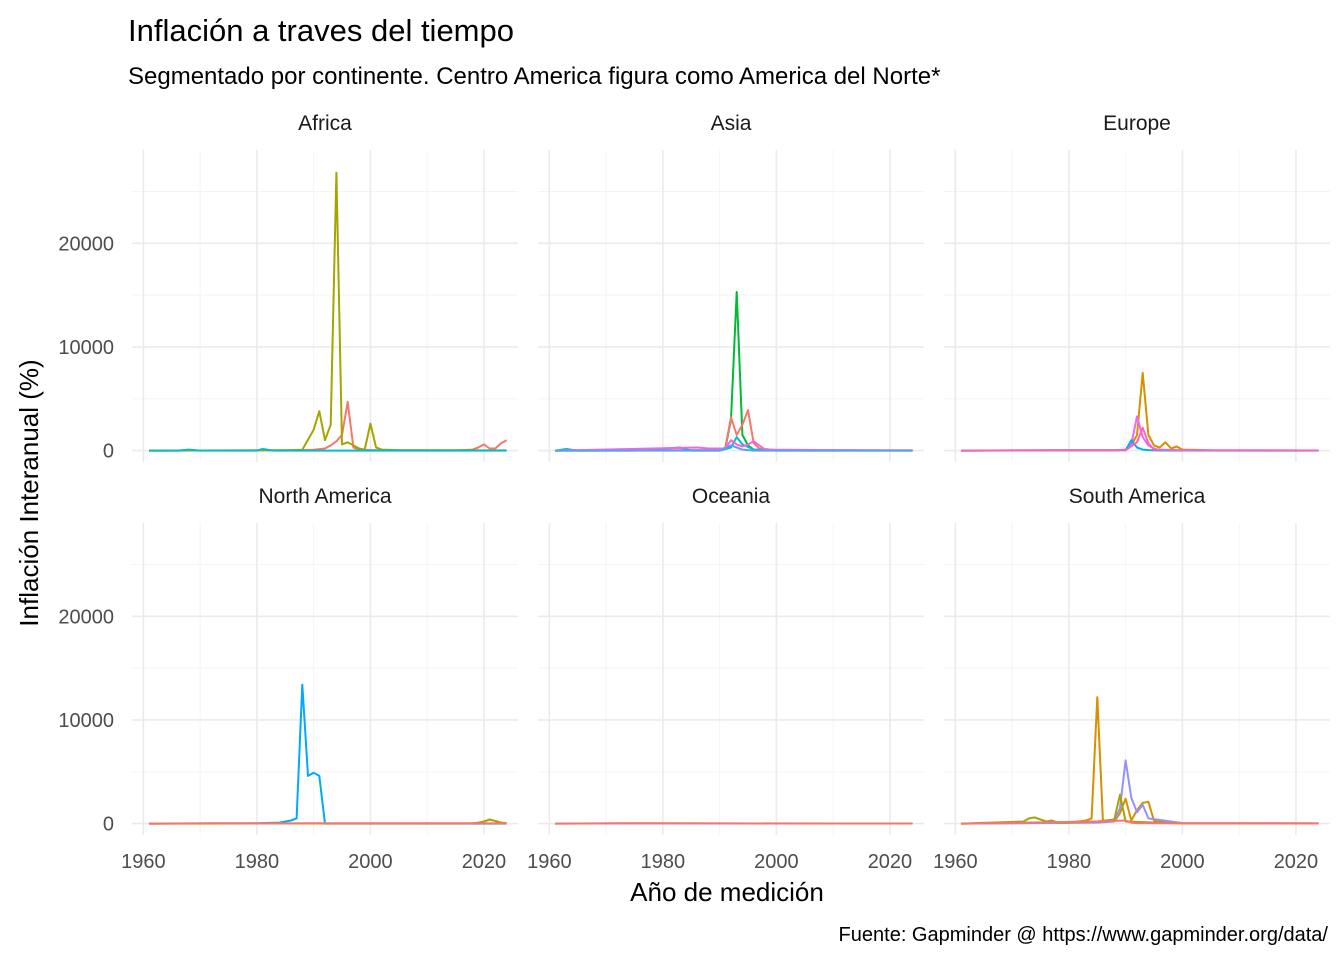 This screenshot has width=1344, height=960. What do you see at coordinates (725, 679) in the screenshot?
I see `facet-oceania: Oceania 1960 1980 2000 2020` at bounding box center [725, 679].